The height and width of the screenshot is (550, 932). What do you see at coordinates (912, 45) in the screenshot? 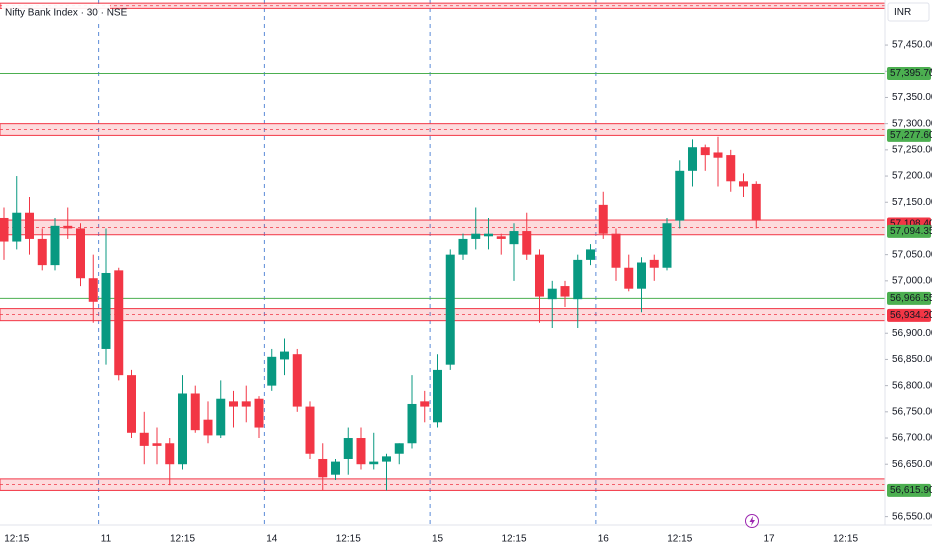
I see `y-tick-label: 57,450.00` at bounding box center [912, 45].